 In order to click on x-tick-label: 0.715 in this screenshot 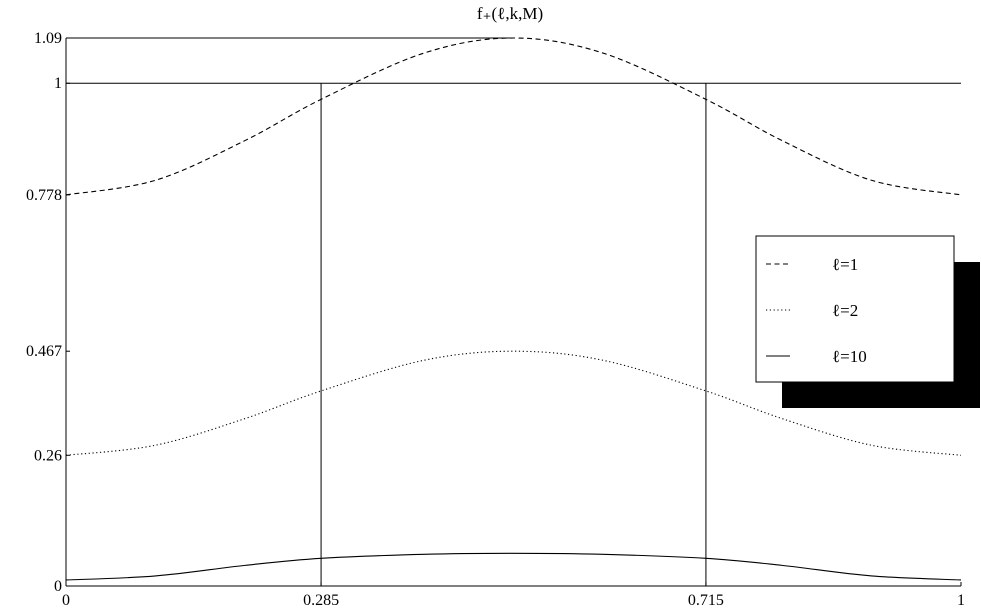, I will do `click(706, 600)`.